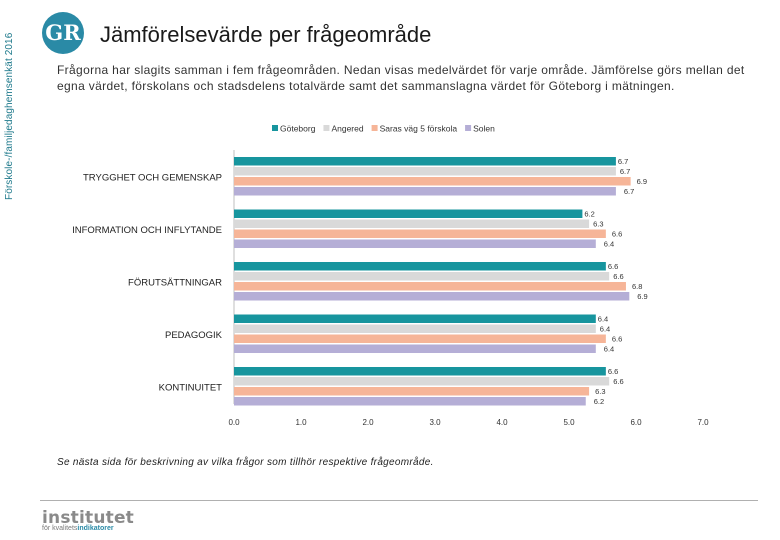 This screenshot has height=540, width=780. Describe the element at coordinates (368, 422) in the screenshot. I see `x-tick-label: 2.0` at that location.